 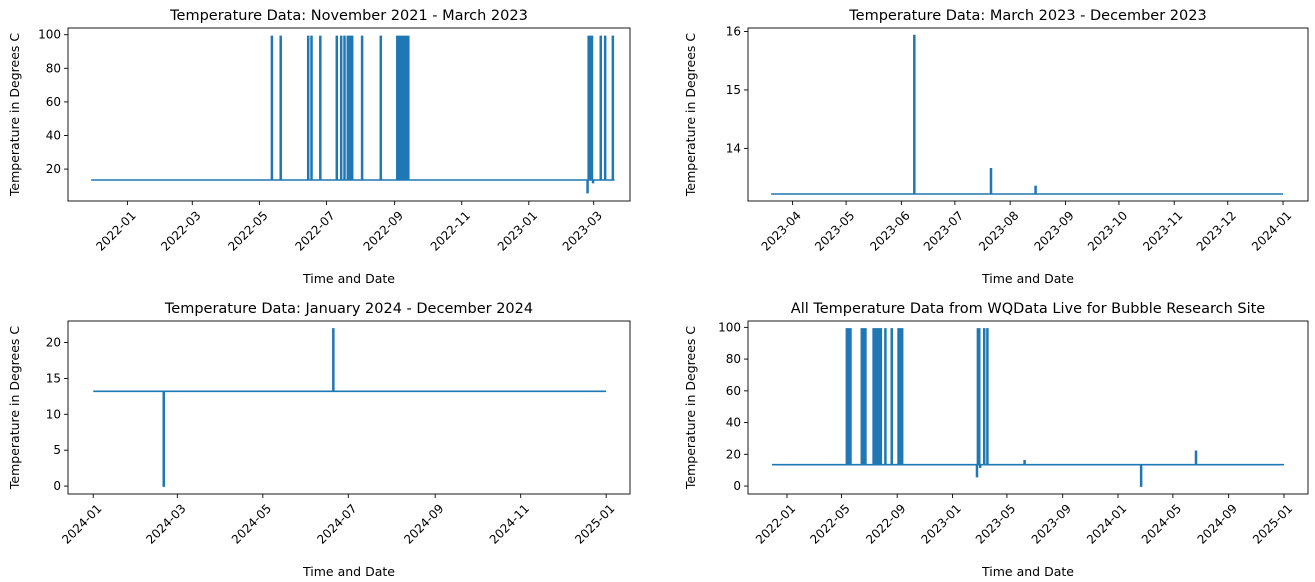 What do you see at coordinates (180, 230) in the screenshot?
I see `x-tick-label: 2022-03` at bounding box center [180, 230].